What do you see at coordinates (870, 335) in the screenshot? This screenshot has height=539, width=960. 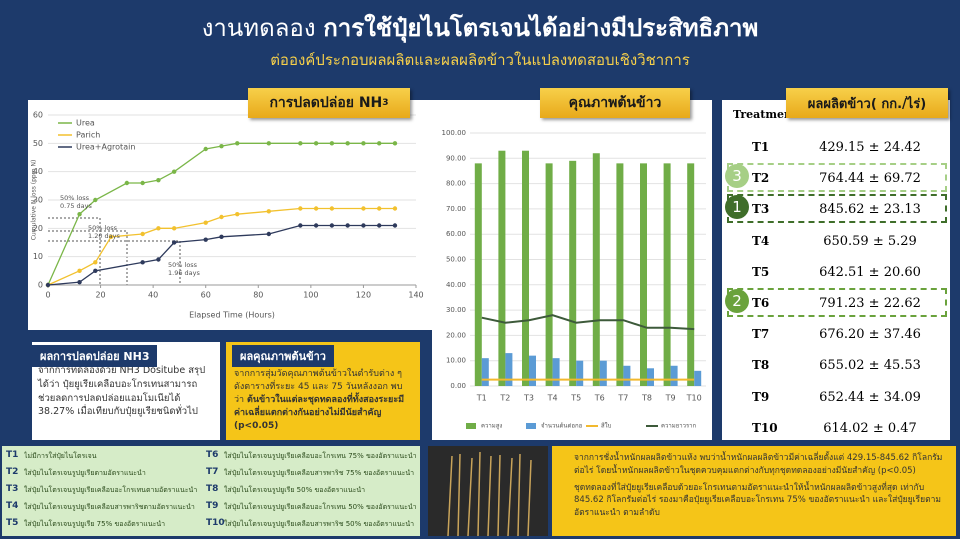 I see `yield-value: 676.20 ± 37.46` at bounding box center [870, 335].